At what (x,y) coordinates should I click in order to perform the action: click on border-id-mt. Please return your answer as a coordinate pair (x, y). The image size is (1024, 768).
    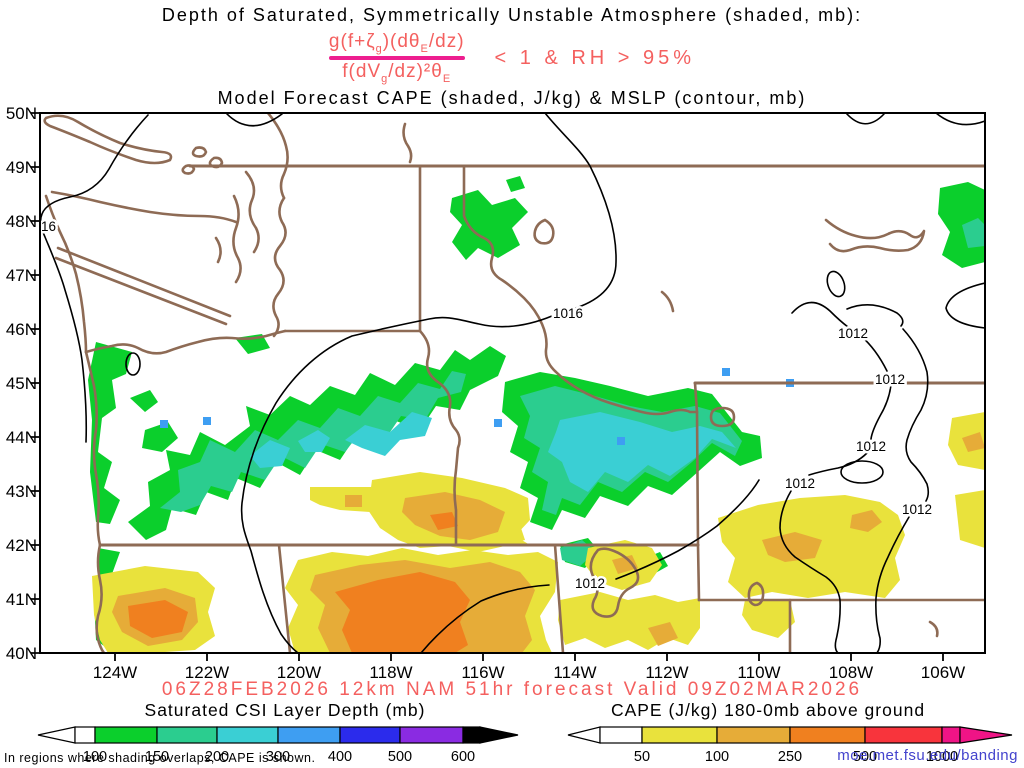
    Looking at the image, I should click on (580, 290).